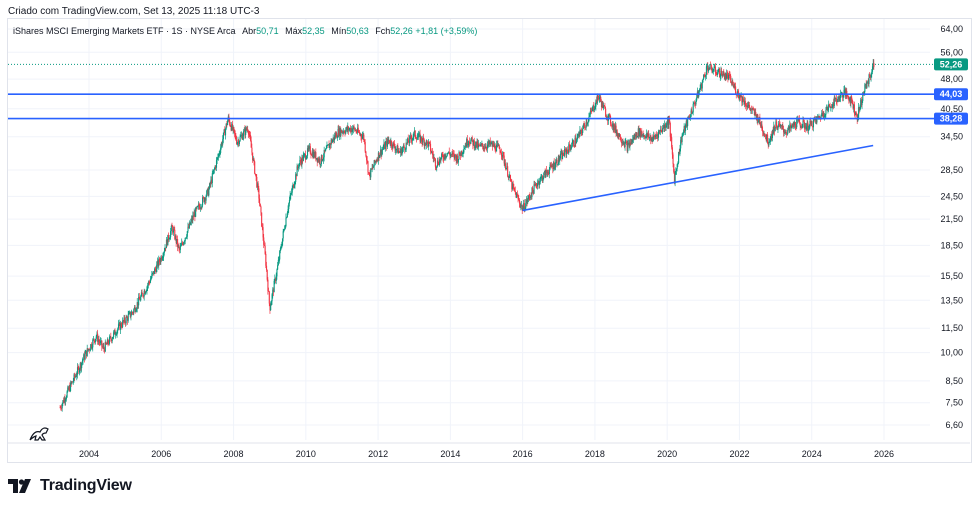 Image resolution: width=980 pixels, height=508 pixels. What do you see at coordinates (951, 94) in the screenshot?
I see `horizontal-line-tag` at bounding box center [951, 94].